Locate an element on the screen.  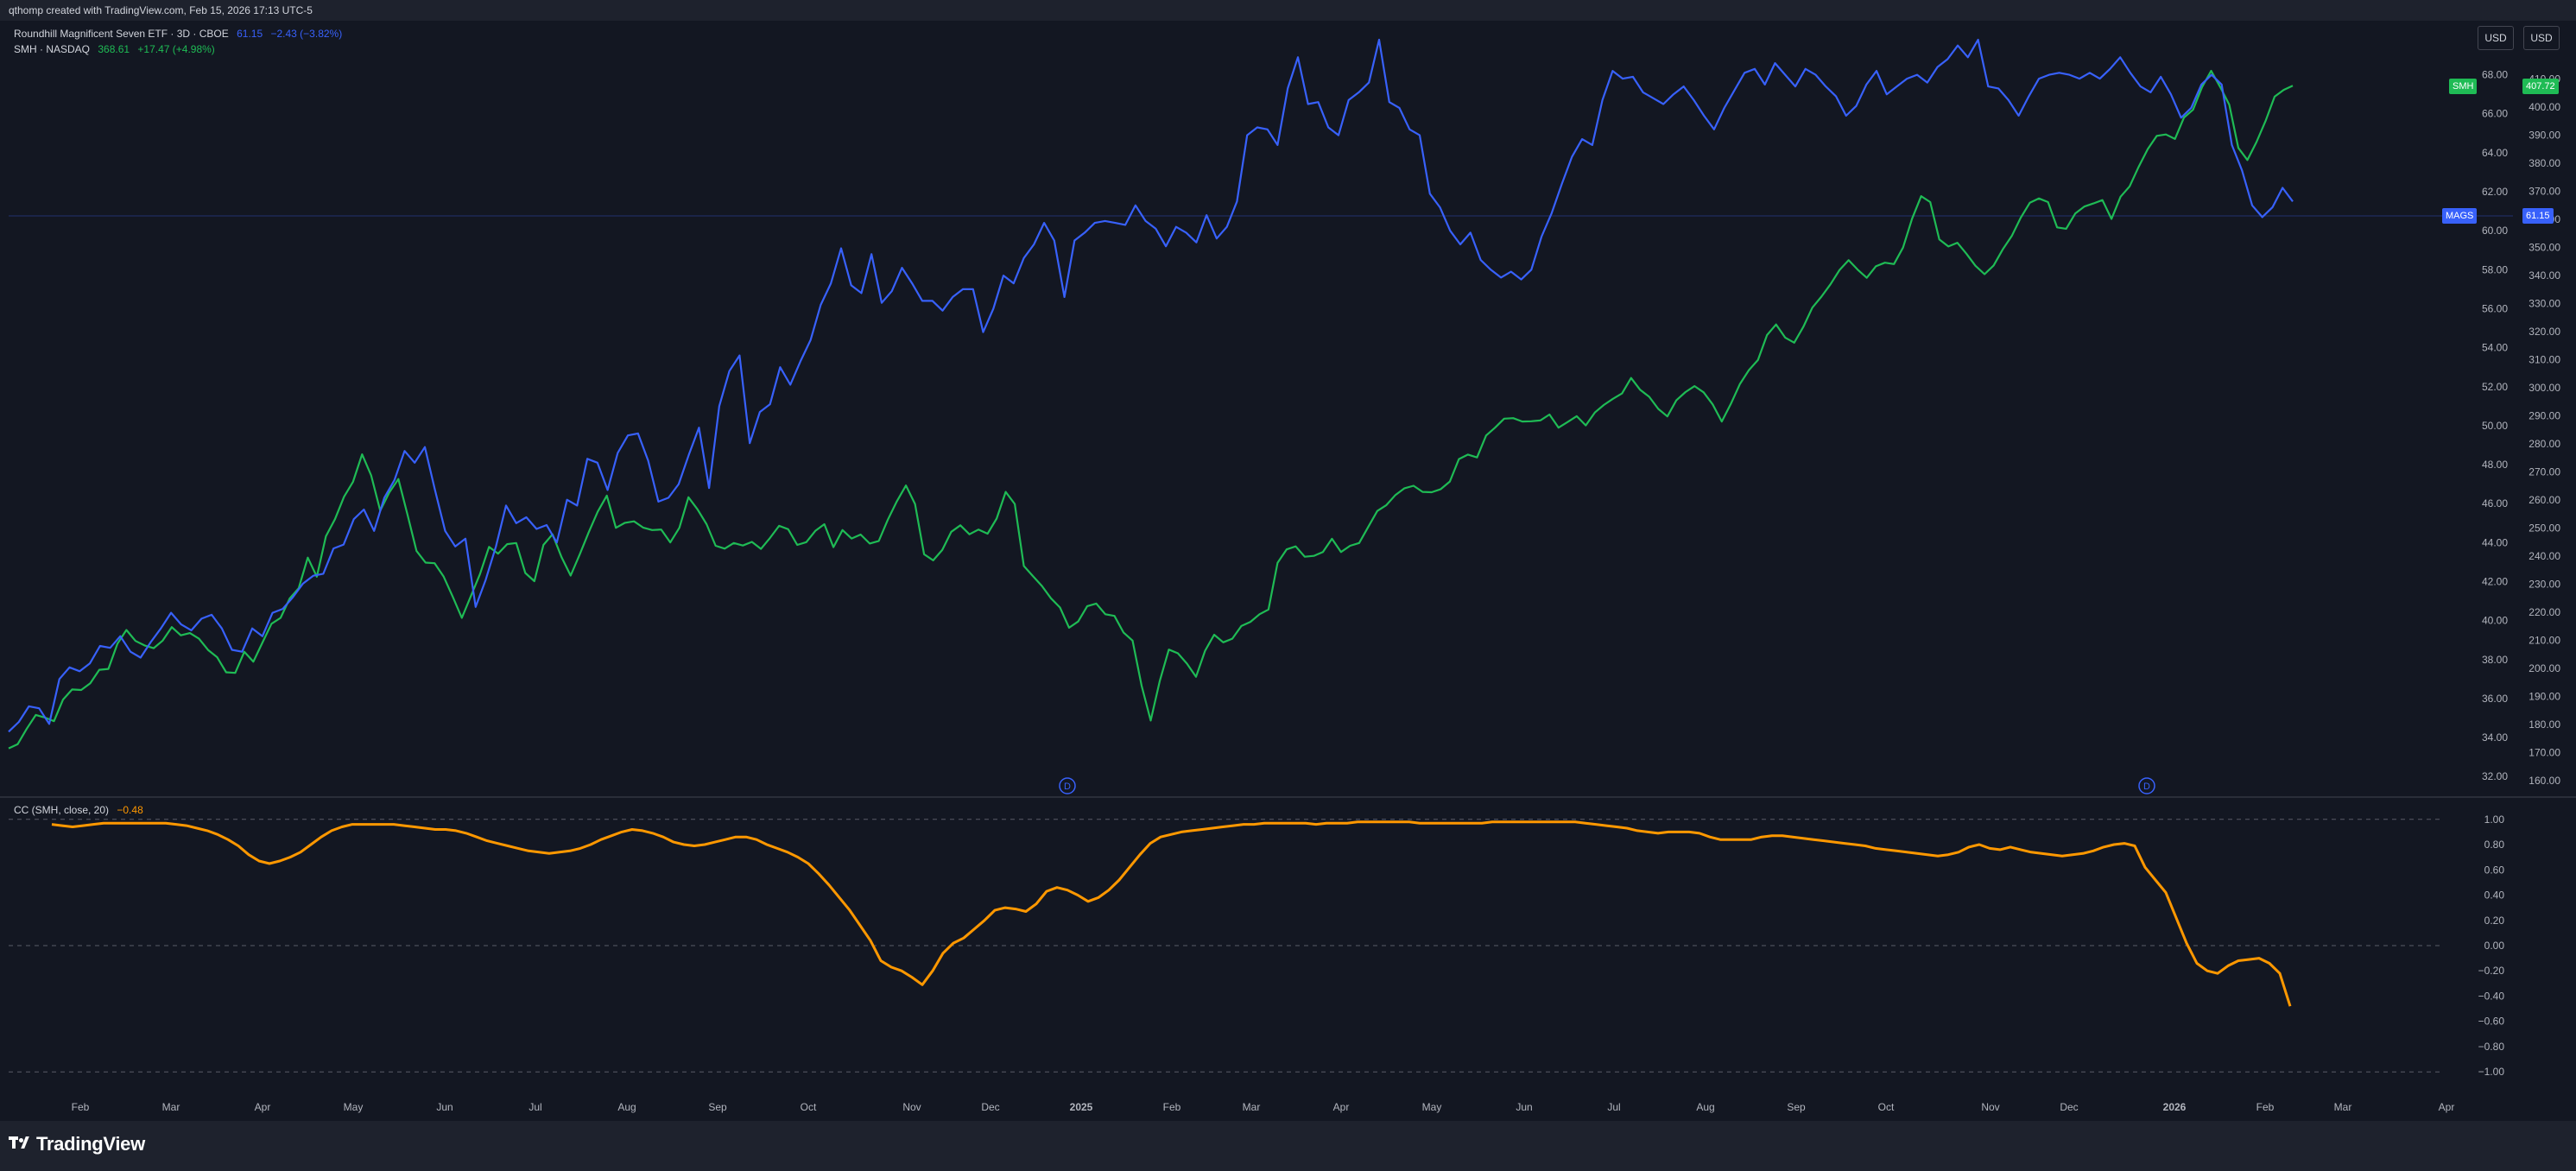
cc-axis-tick: 0.00 is located at coordinates (2494, 946).